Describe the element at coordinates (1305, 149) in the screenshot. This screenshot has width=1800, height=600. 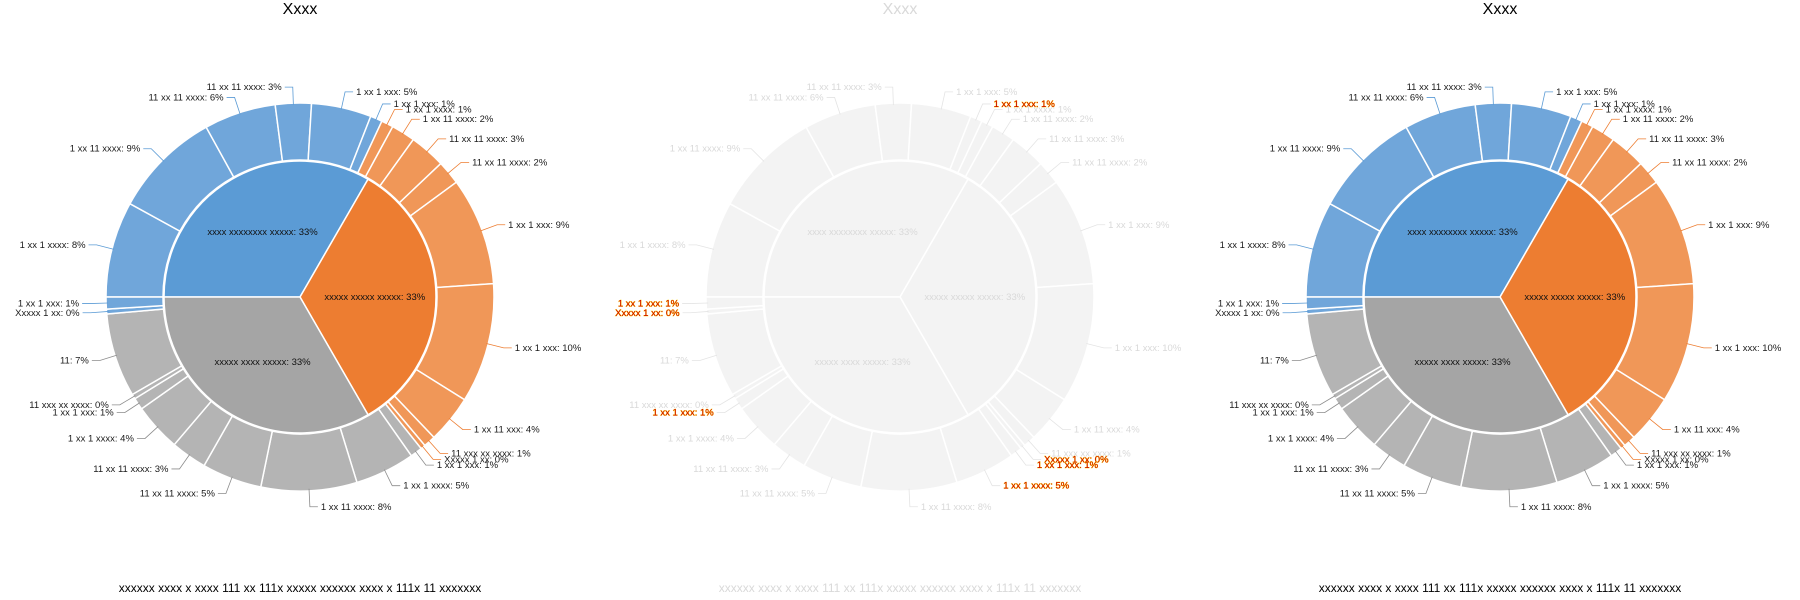
I see `outer-slice-label: 1 xx 11 xxxx: 9%` at that location.